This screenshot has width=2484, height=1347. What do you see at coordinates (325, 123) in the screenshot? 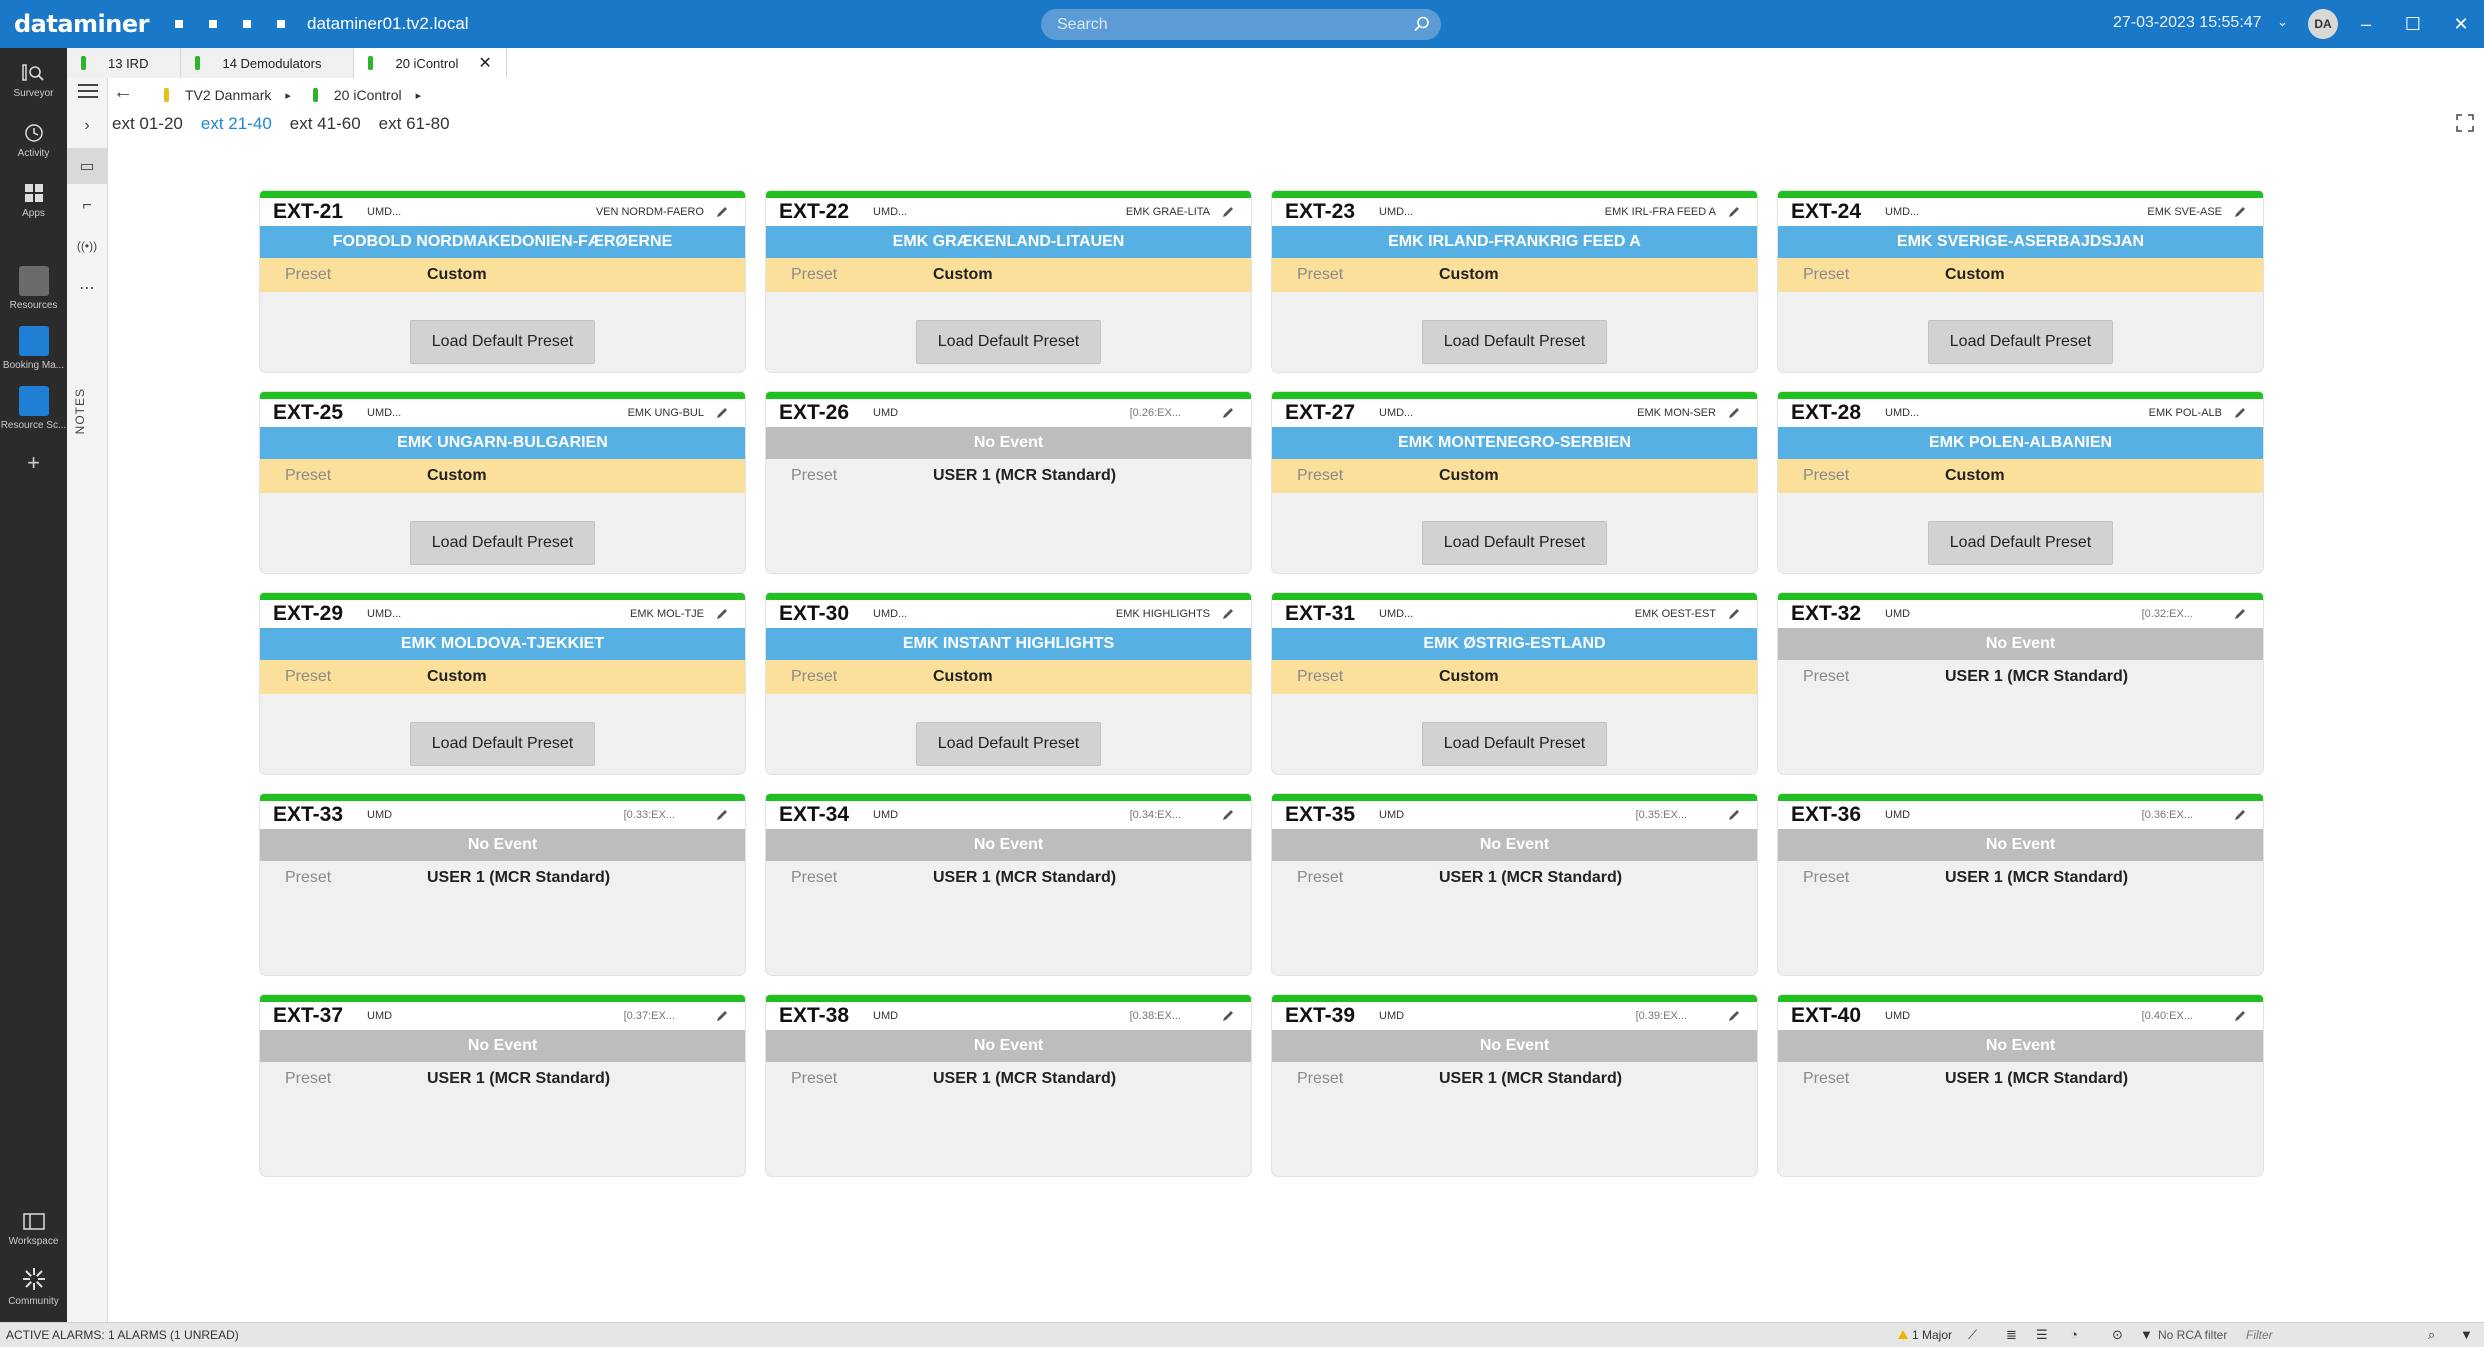
I see `tab-ext-41-60: ext 41-60` at bounding box center [325, 123].